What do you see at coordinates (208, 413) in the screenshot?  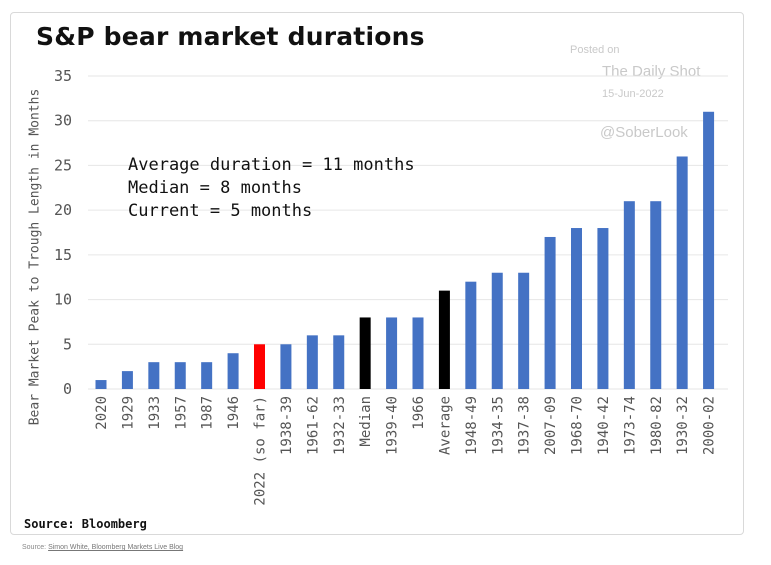 I see `x-tick-label: 1987` at bounding box center [208, 413].